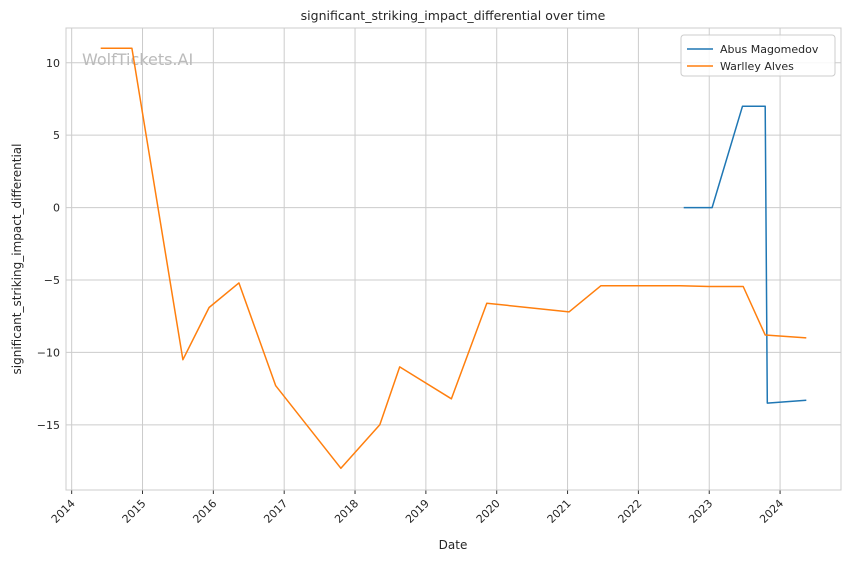 Image resolution: width=850 pixels, height=561 pixels. What do you see at coordinates (757, 66) in the screenshot?
I see `legend-label: Warlley Alves` at bounding box center [757, 66].